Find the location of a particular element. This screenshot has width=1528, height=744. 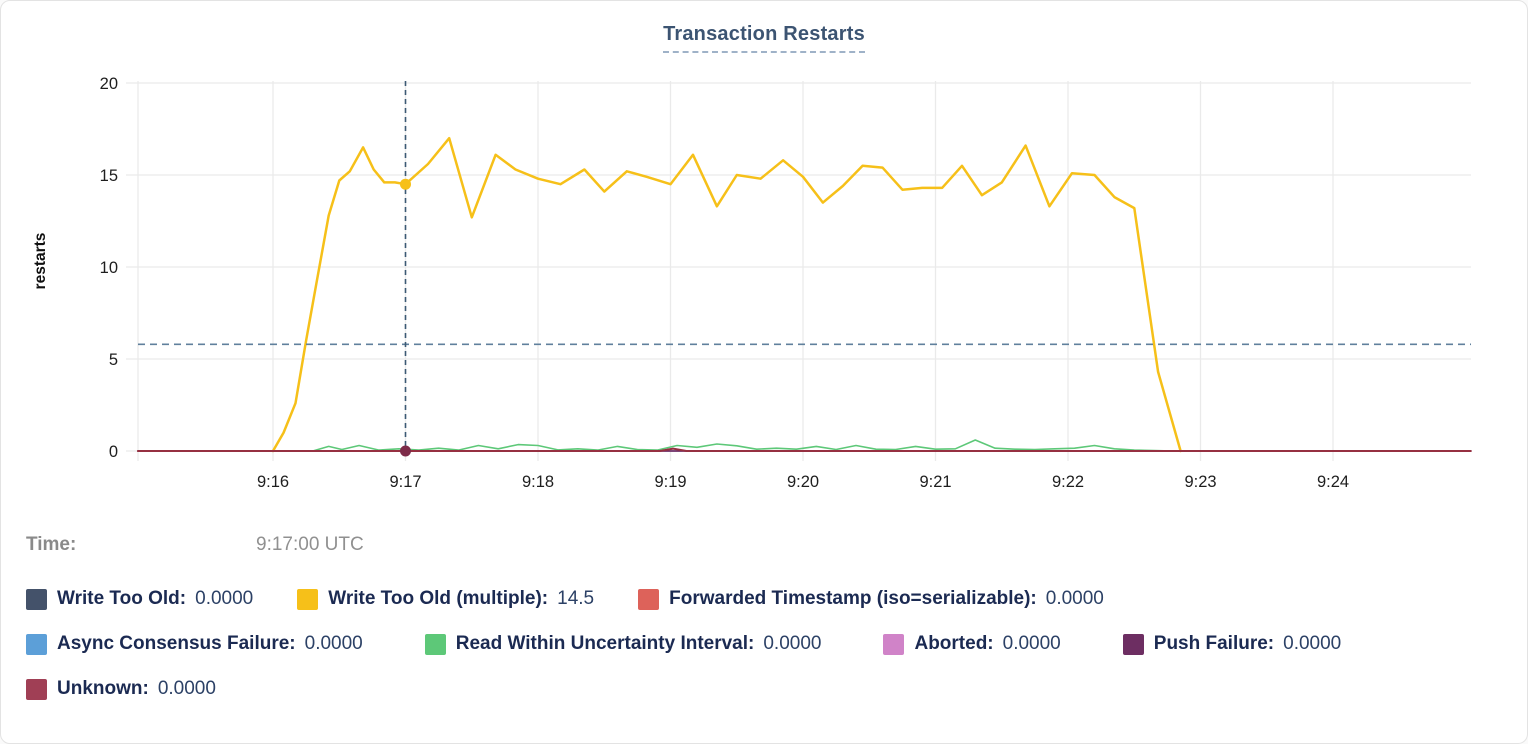

legend-item: Async Consensus Failure: 0.0000 is located at coordinates (194, 644).